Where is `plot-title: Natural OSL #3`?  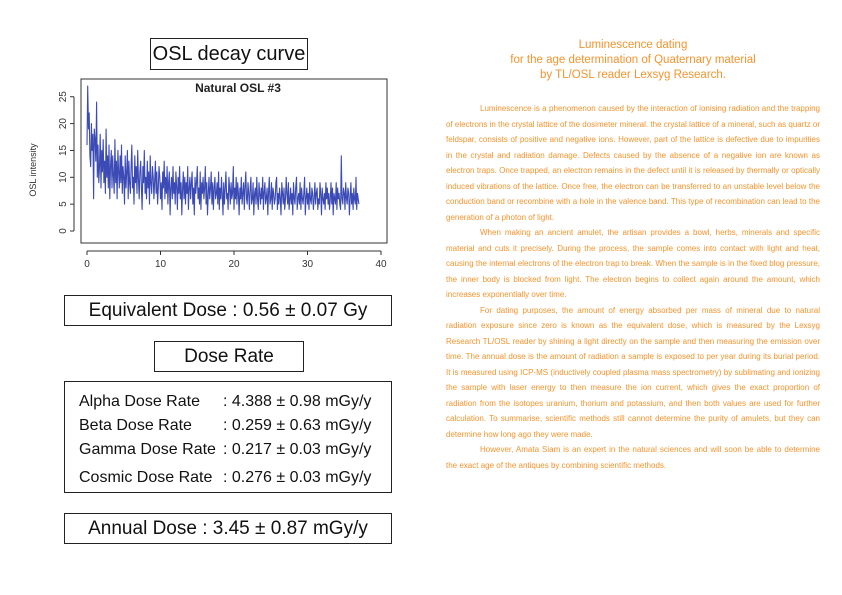 plot-title: Natural OSL #3 is located at coordinates (238, 88).